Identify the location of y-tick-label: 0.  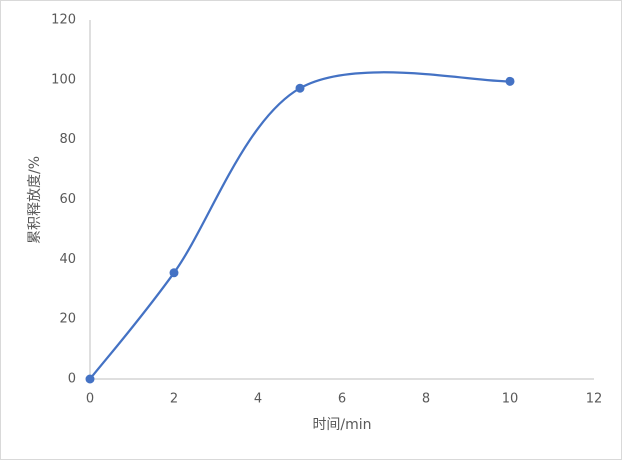
(72, 379).